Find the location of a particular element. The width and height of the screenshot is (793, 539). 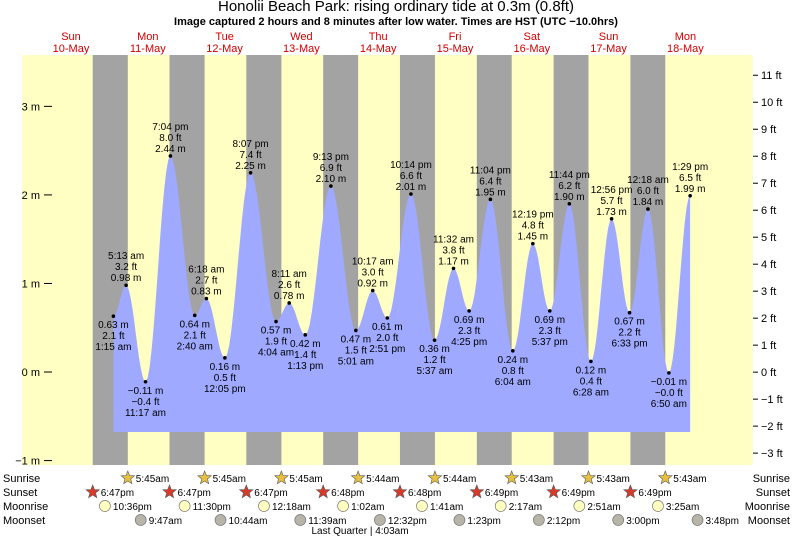

extreme-label: 0.83 m is located at coordinates (206, 292).